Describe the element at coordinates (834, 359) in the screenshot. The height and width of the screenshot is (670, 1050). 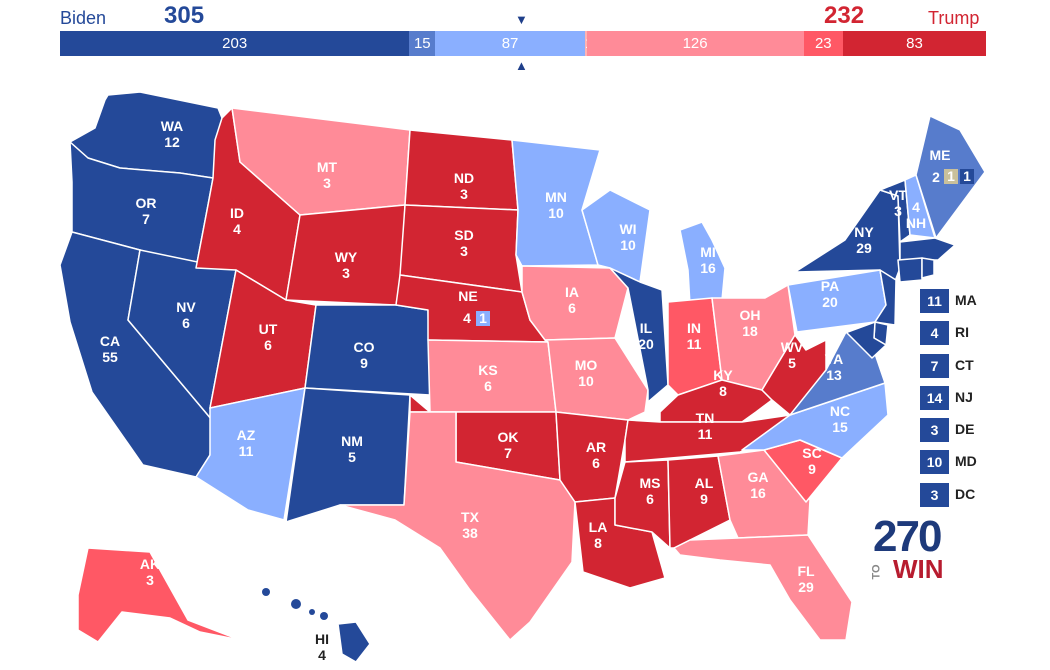
I see `state-abbr: VA` at that location.